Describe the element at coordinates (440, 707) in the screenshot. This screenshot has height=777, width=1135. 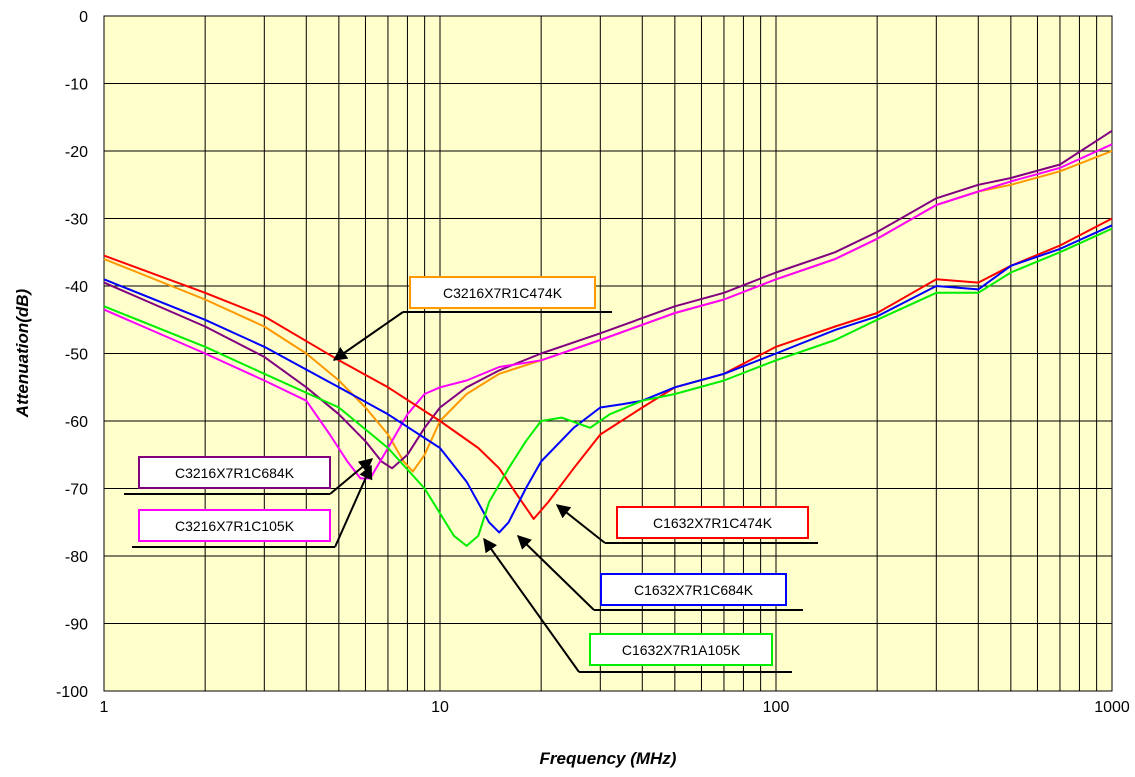
I see `x-tick-label: 10` at that location.